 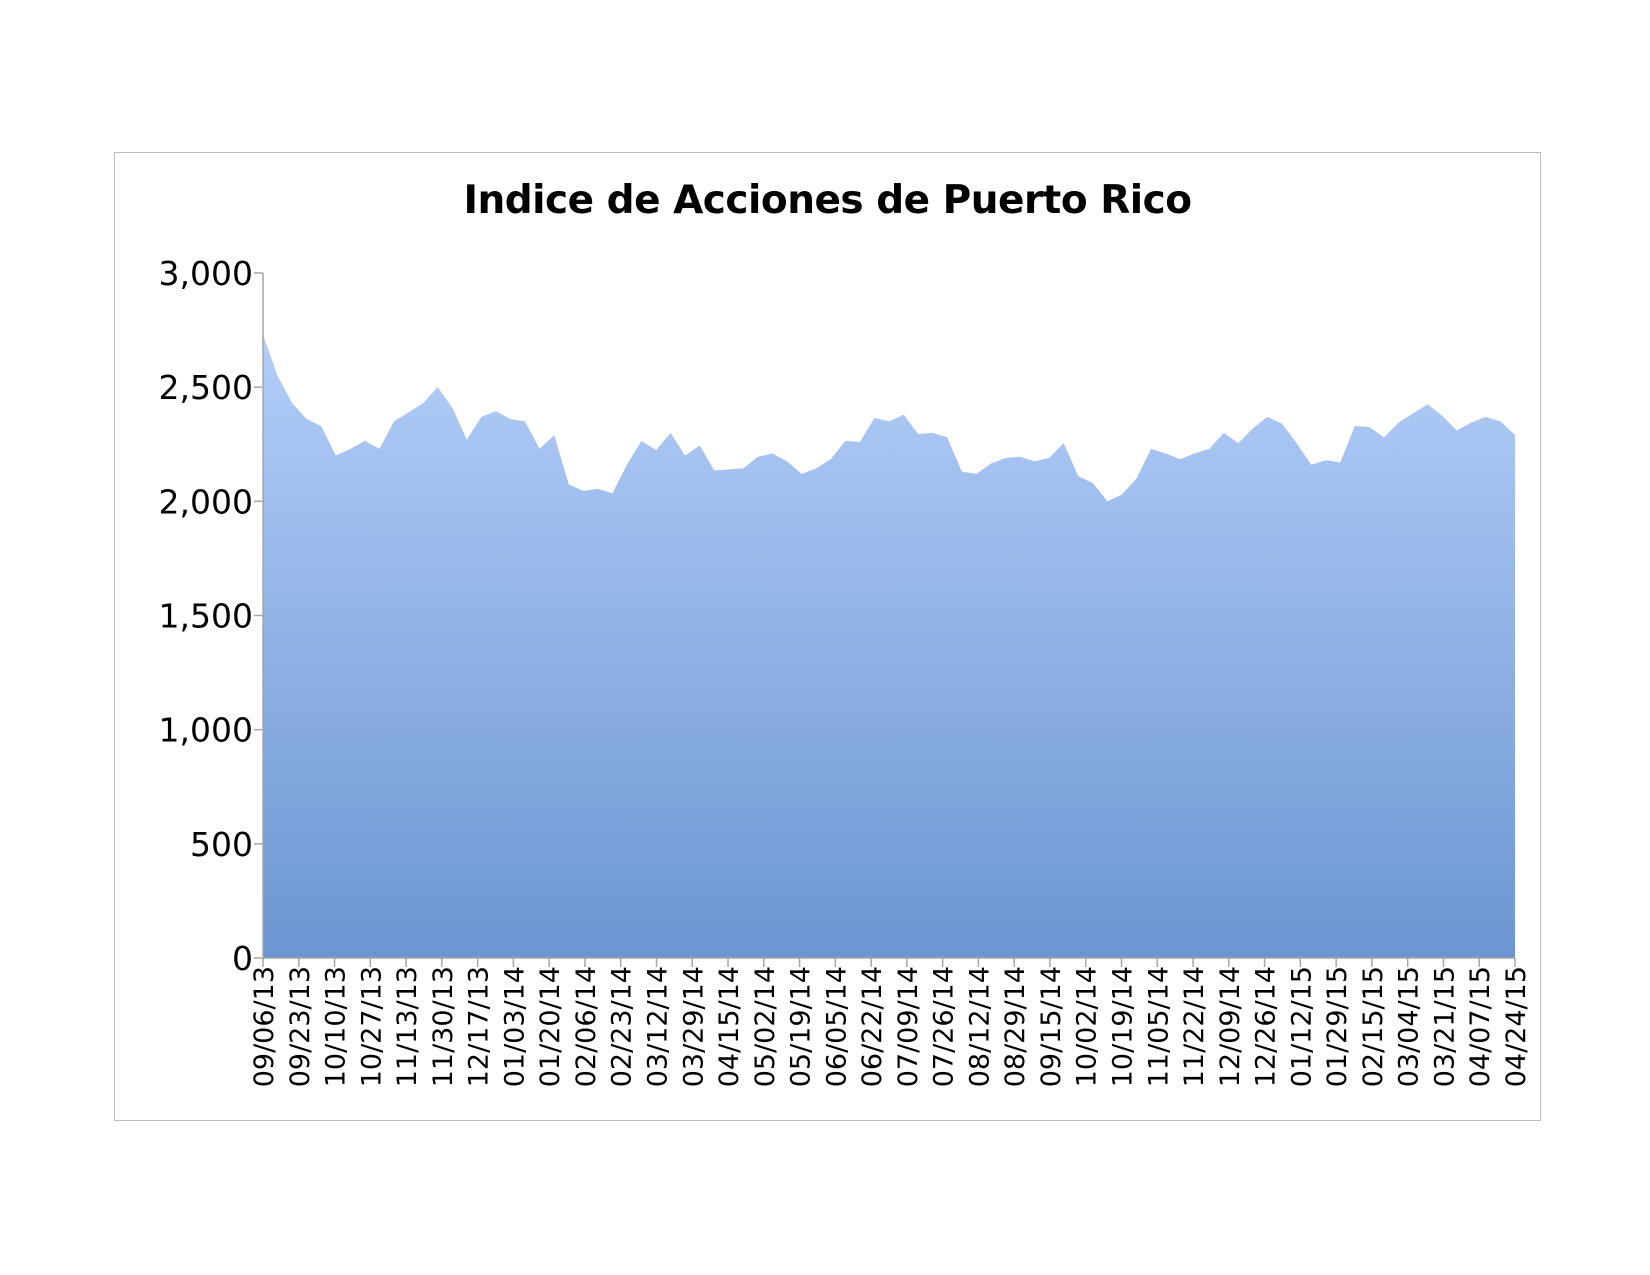 I want to click on x-tick-label: 07/09/14, so click(x=908, y=1026).